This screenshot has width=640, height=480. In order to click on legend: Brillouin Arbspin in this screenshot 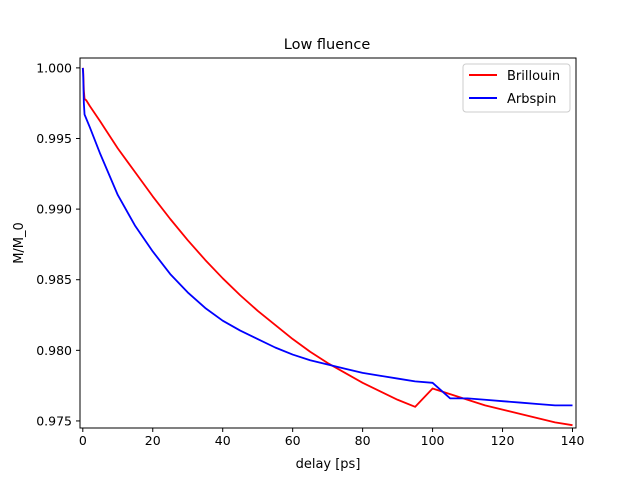, I will do `click(516, 88)`.